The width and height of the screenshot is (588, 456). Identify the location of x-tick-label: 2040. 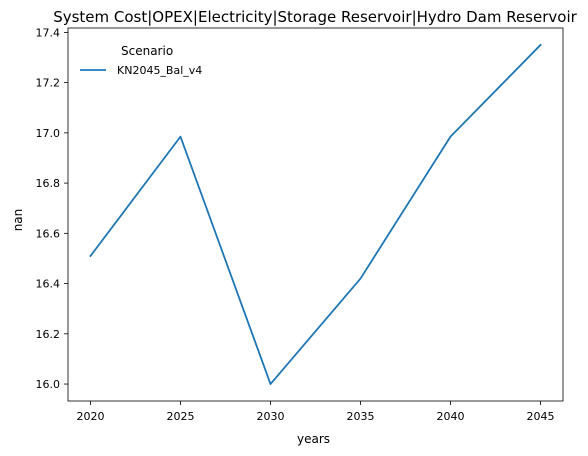
(451, 416).